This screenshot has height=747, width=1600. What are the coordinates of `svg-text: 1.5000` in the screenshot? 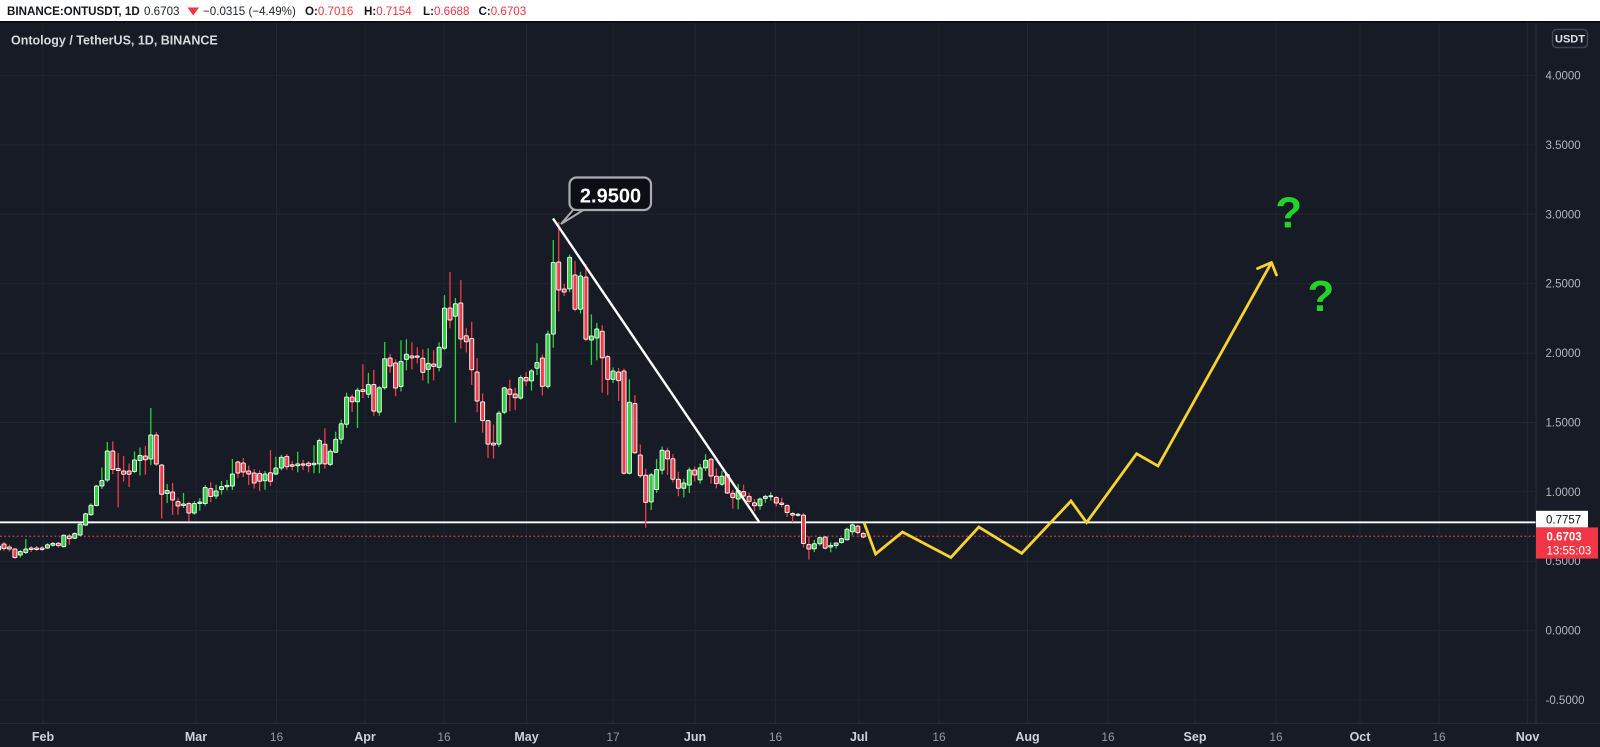 It's located at (1563, 424).